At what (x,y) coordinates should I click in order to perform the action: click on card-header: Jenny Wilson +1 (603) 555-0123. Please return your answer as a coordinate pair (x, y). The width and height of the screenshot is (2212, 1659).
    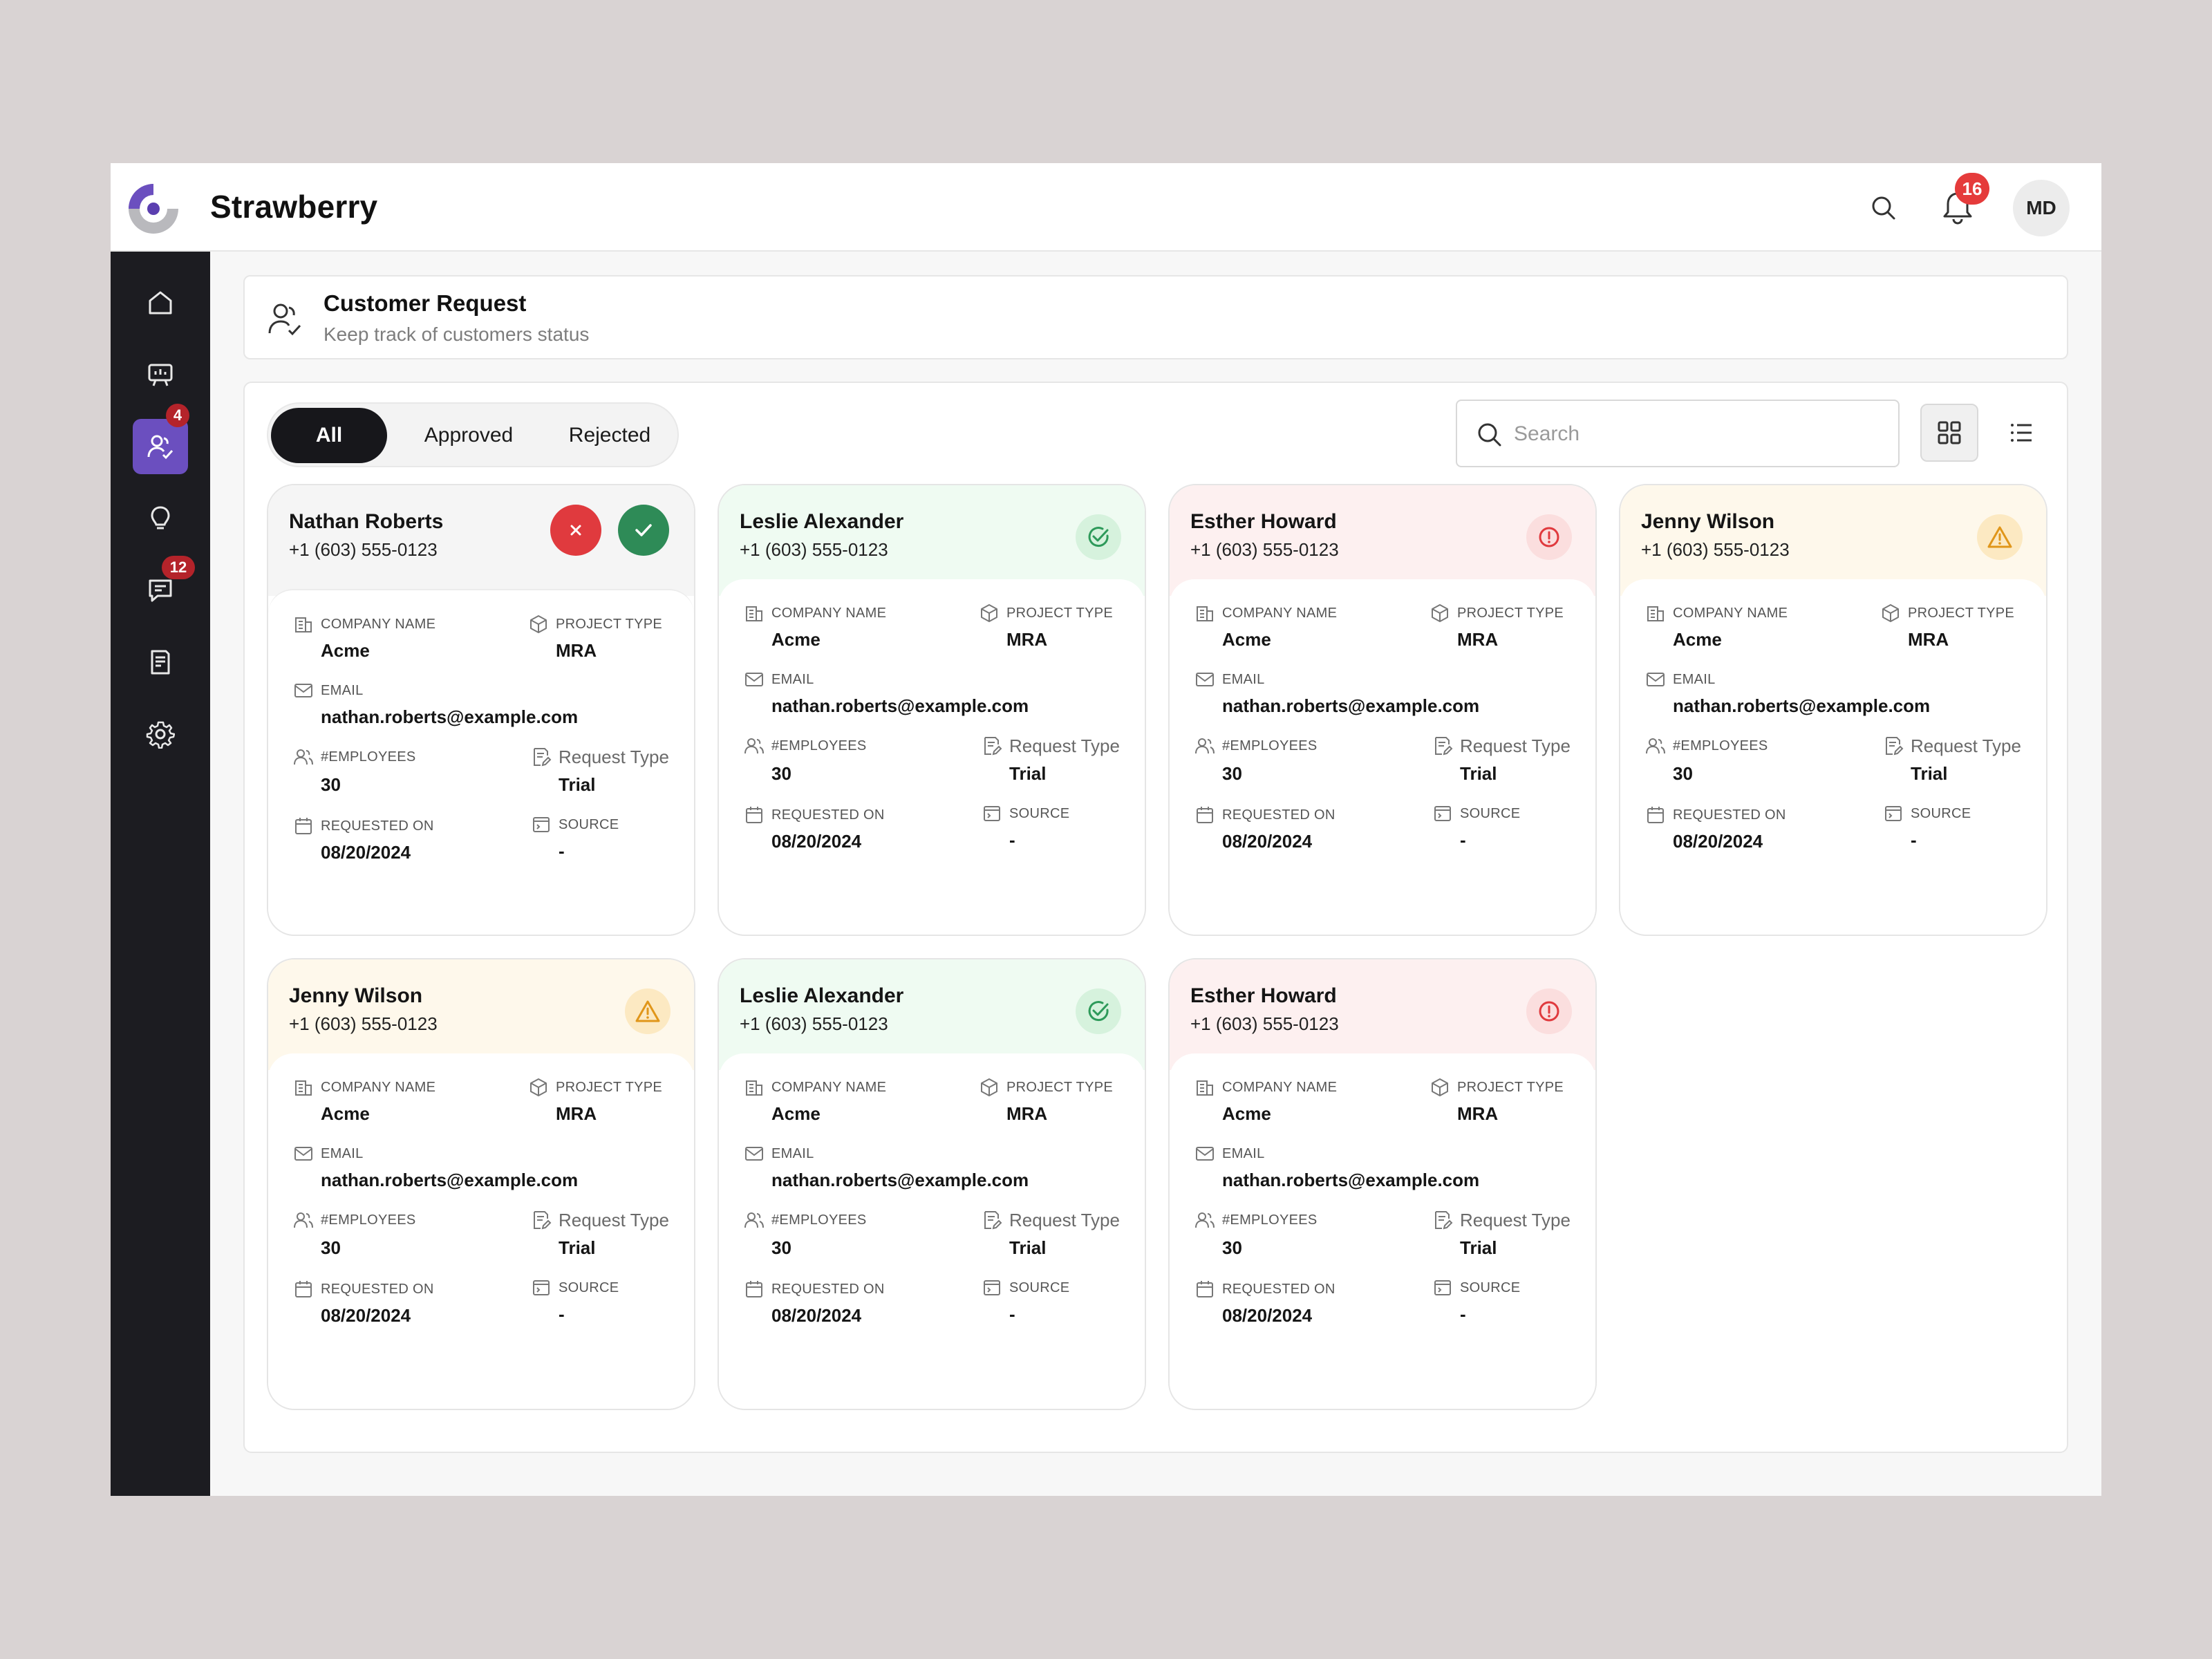
    Looking at the image, I should click on (1833, 540).